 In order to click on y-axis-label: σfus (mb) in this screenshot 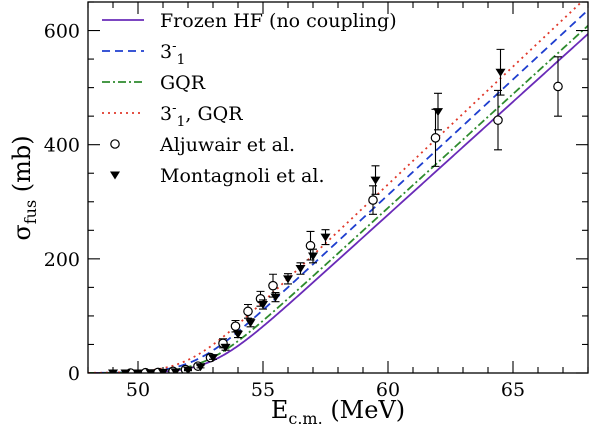, I will do `click(24, 187)`.